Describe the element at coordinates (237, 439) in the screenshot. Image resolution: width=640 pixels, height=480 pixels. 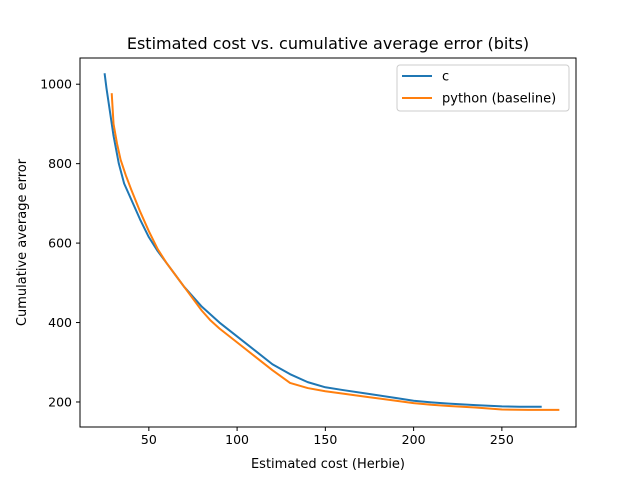
I see `x-tick-label: 100` at that location.